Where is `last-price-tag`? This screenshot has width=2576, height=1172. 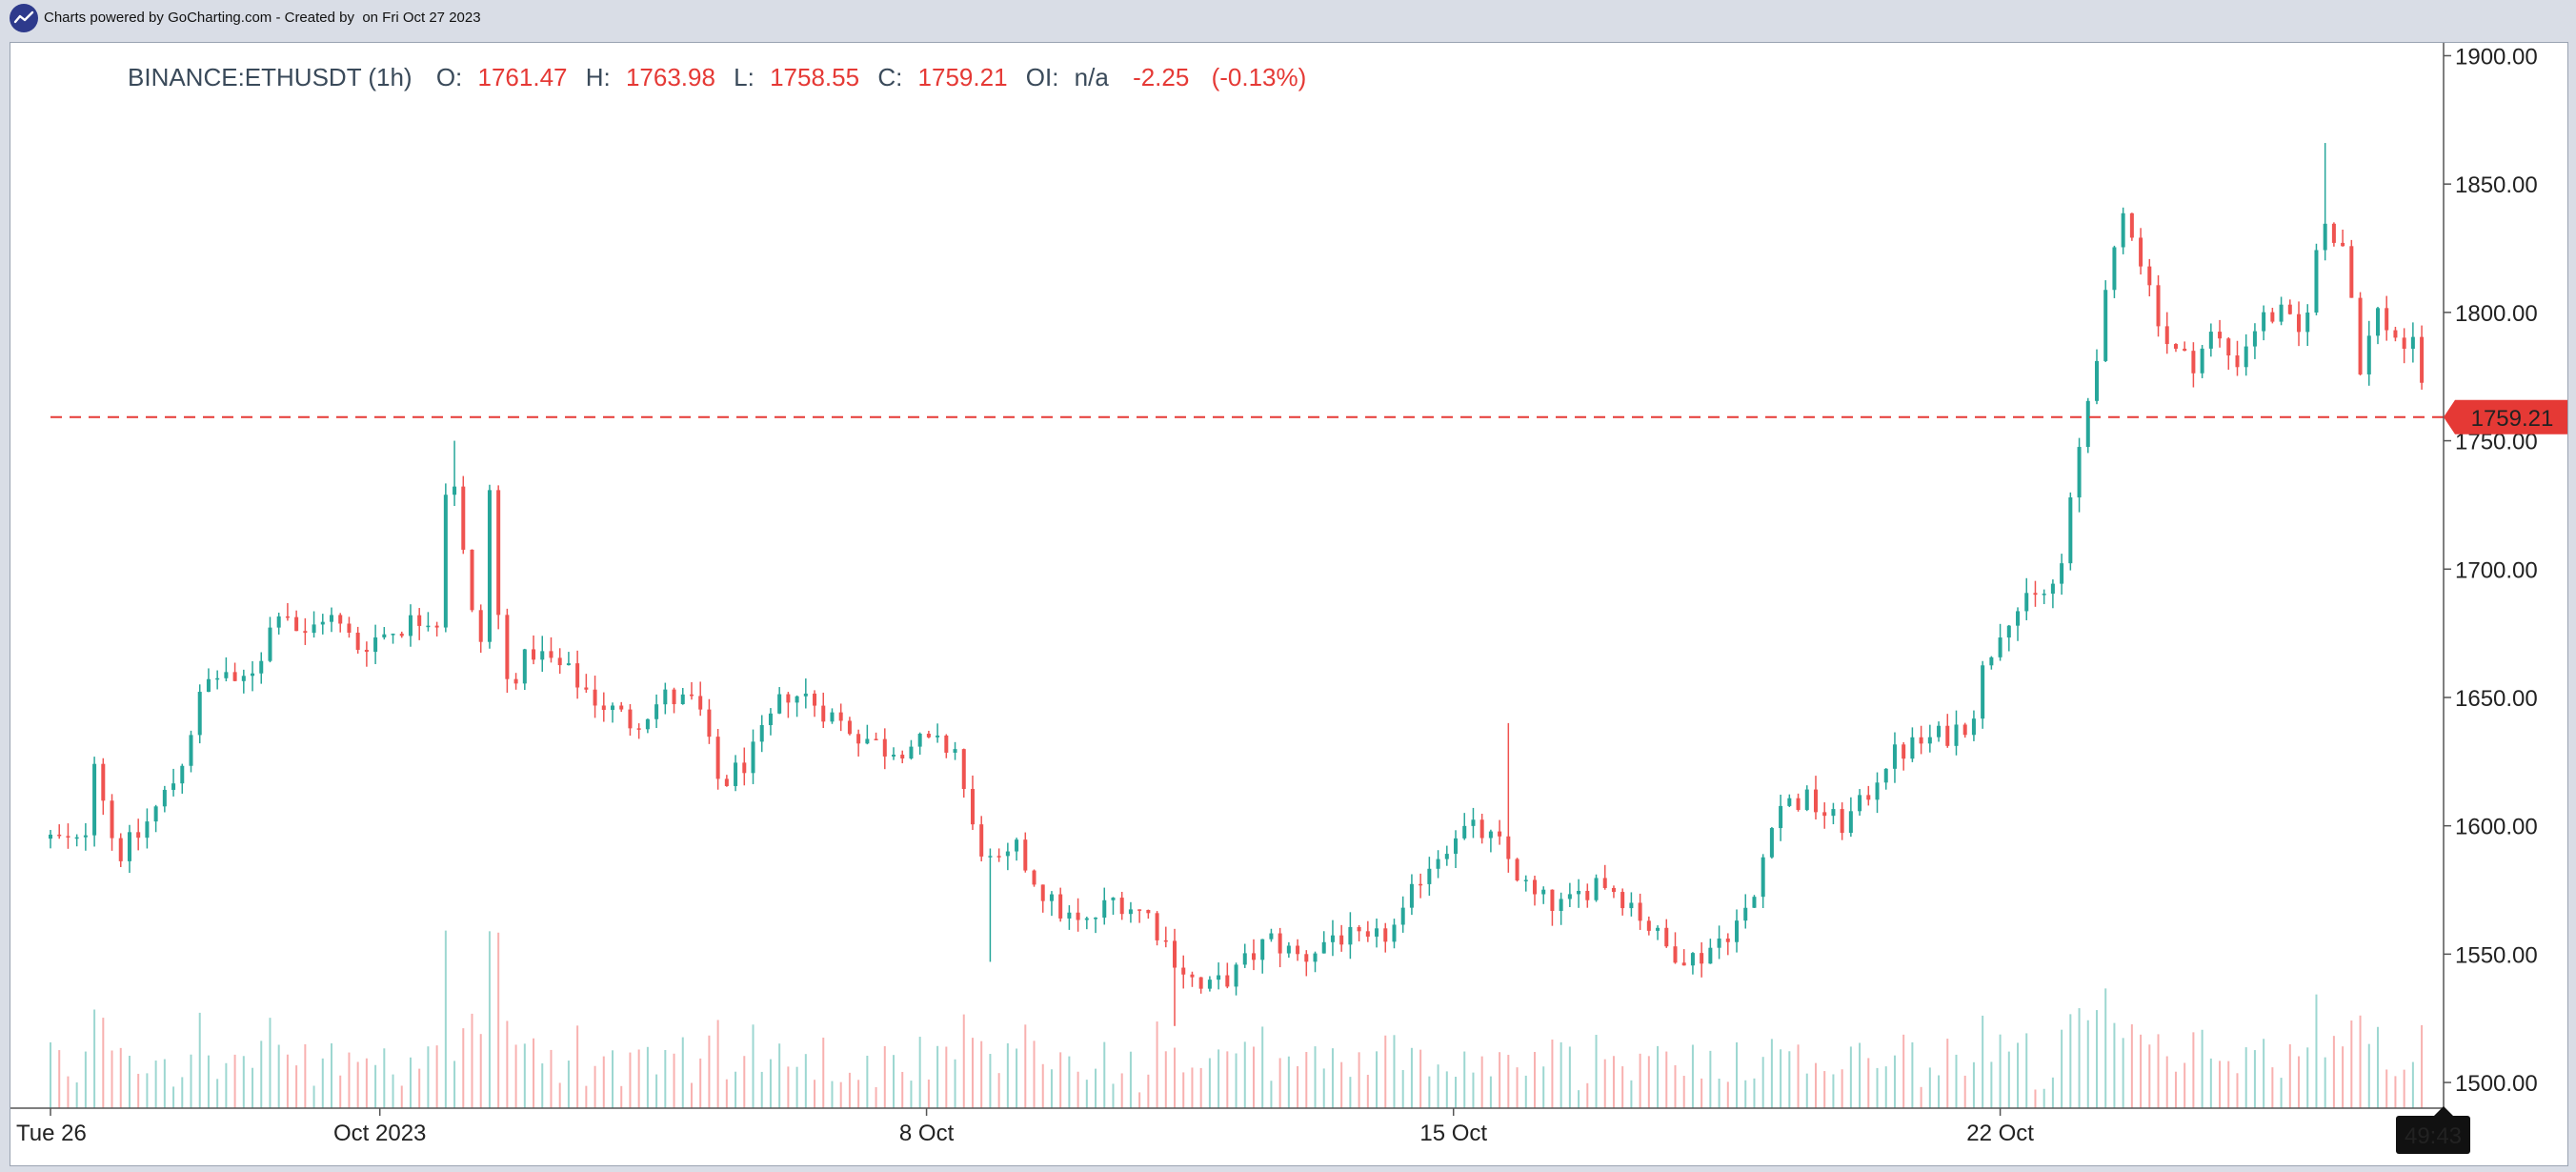 last-price-tag is located at coordinates (2506, 416).